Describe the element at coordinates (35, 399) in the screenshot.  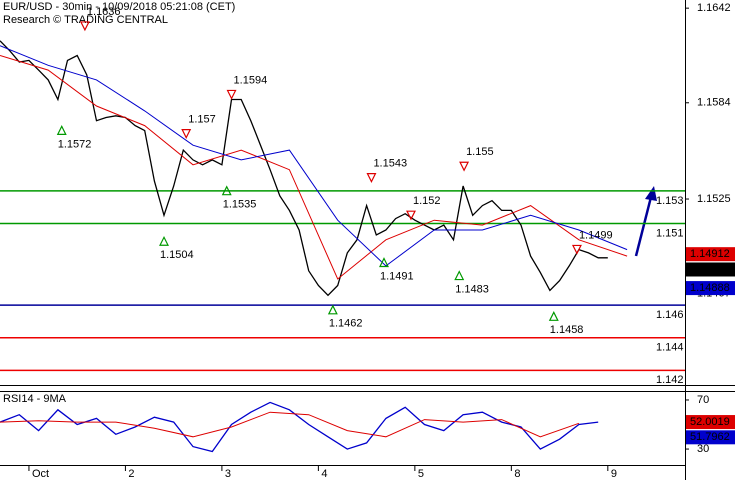
I see `rsi-title: RSI14 - 9MA` at that location.